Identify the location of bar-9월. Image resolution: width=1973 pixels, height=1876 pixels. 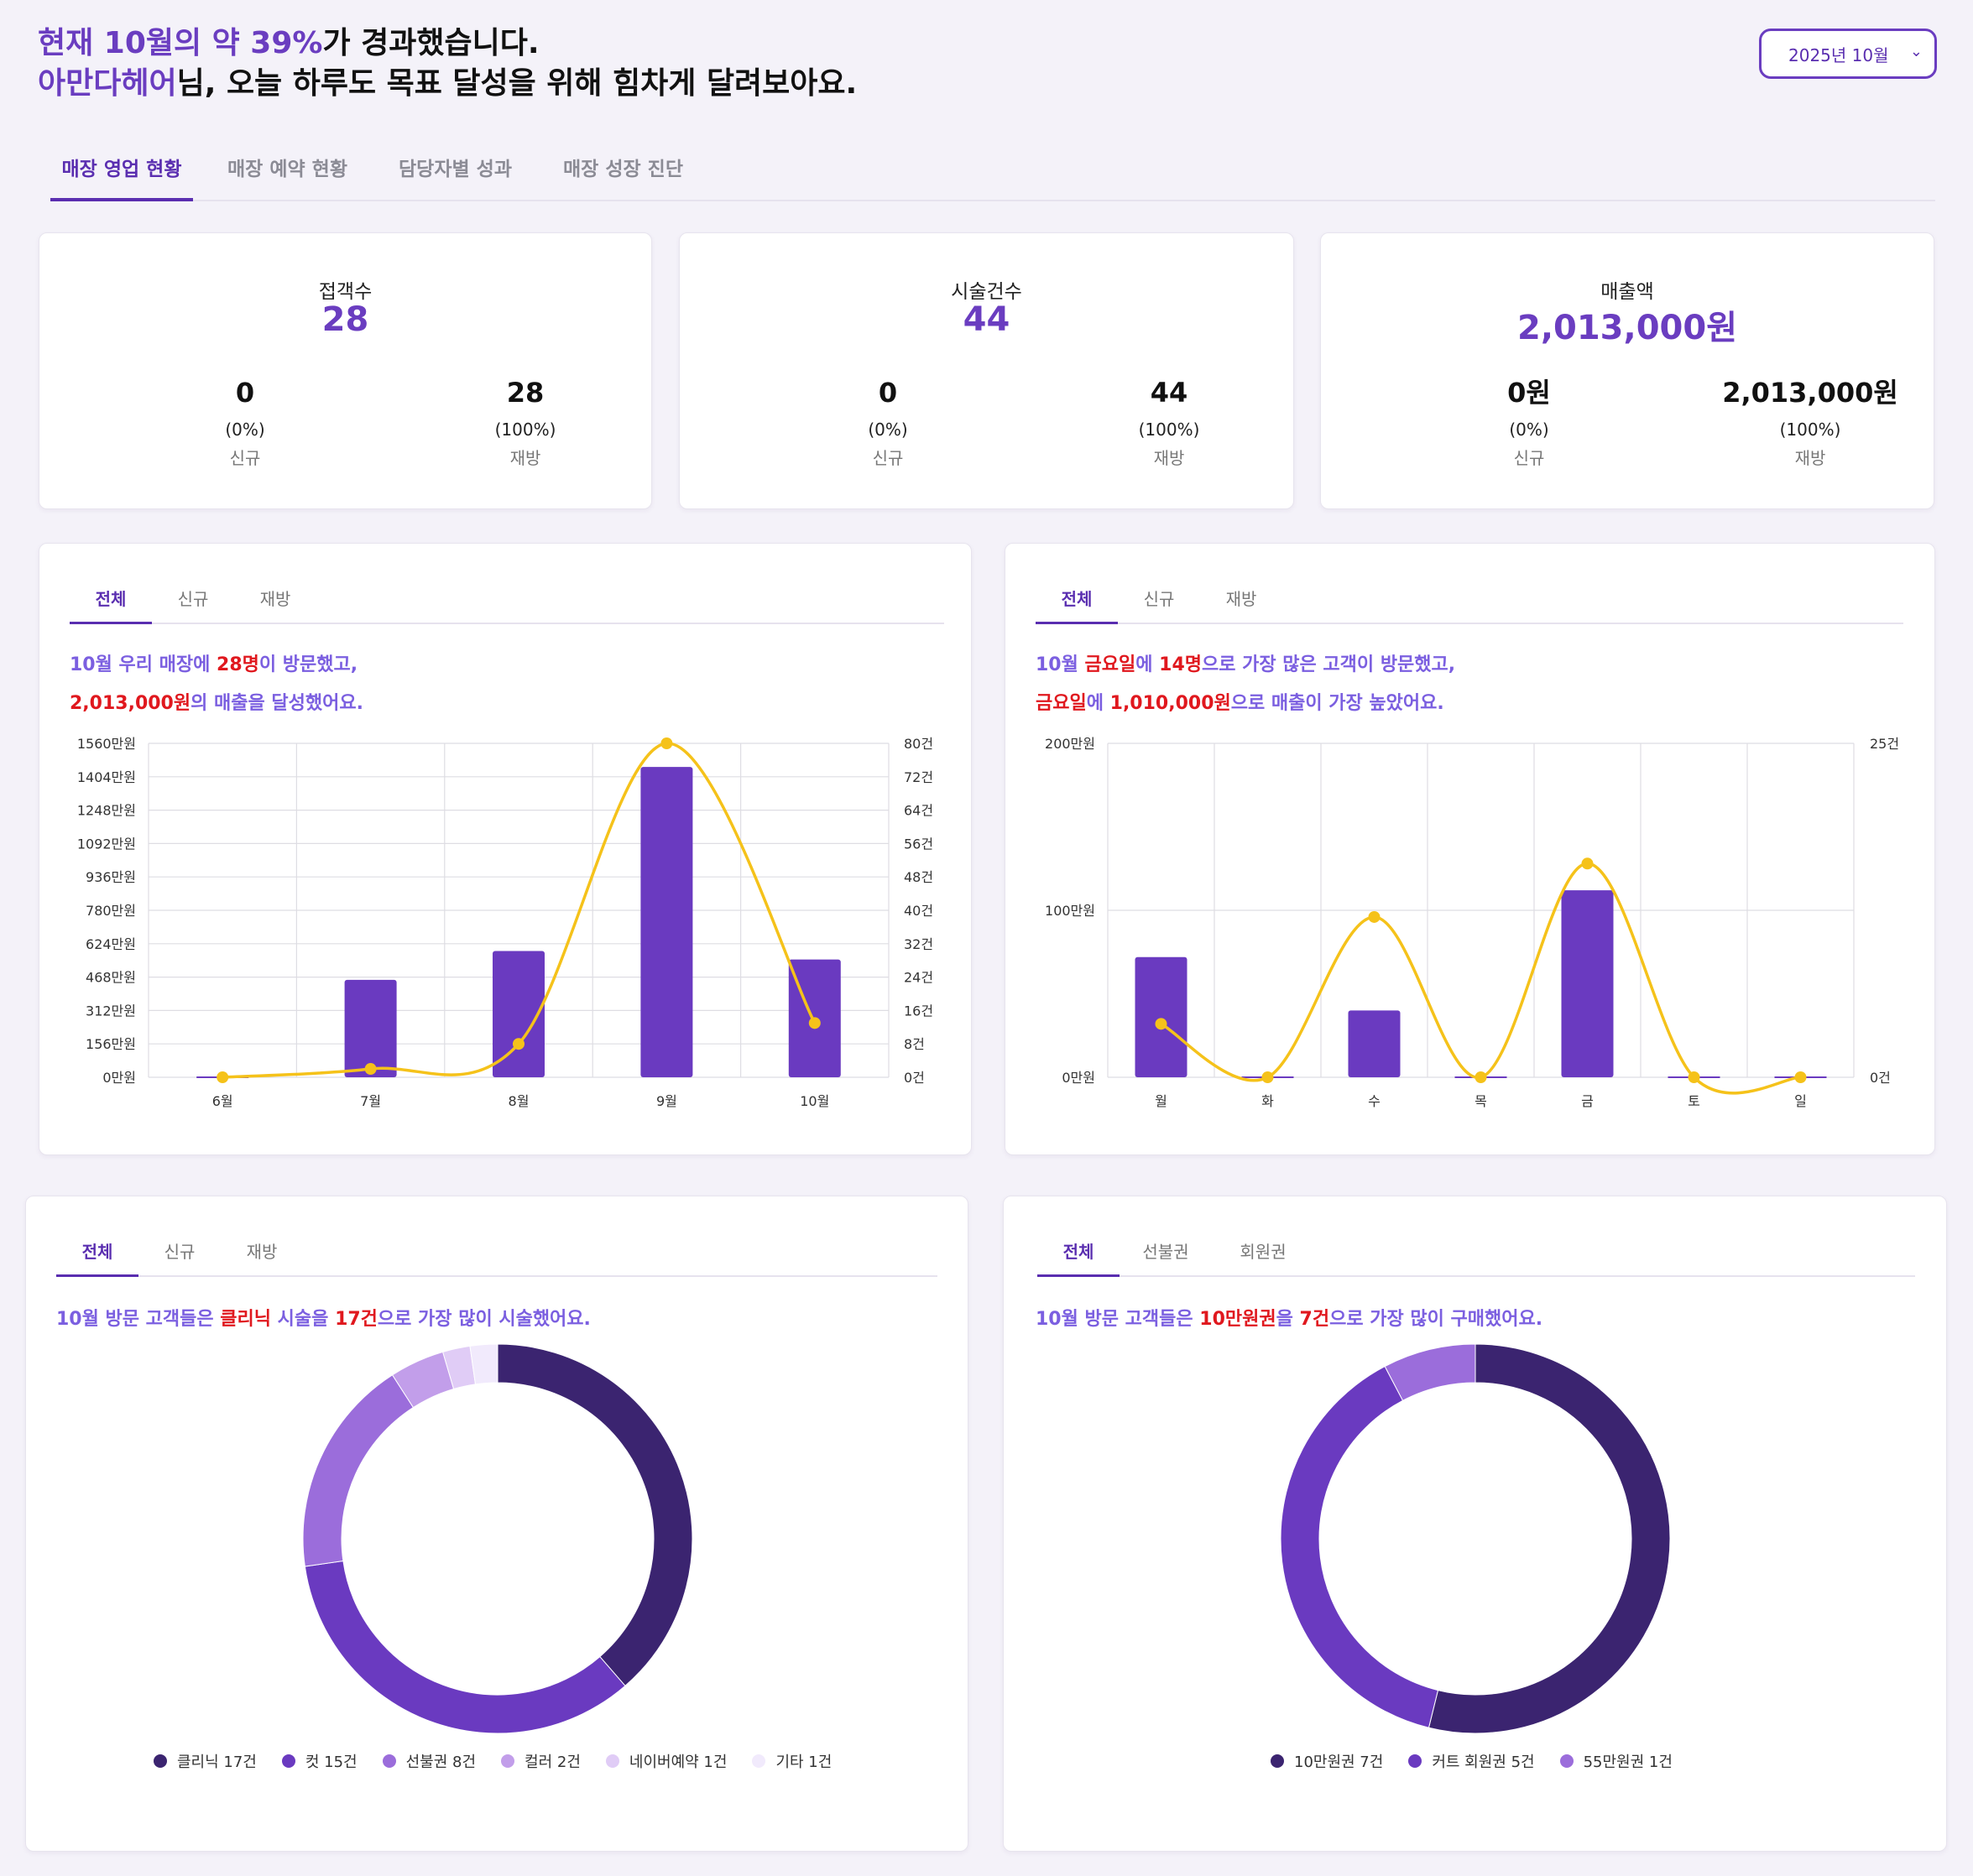
(666, 922).